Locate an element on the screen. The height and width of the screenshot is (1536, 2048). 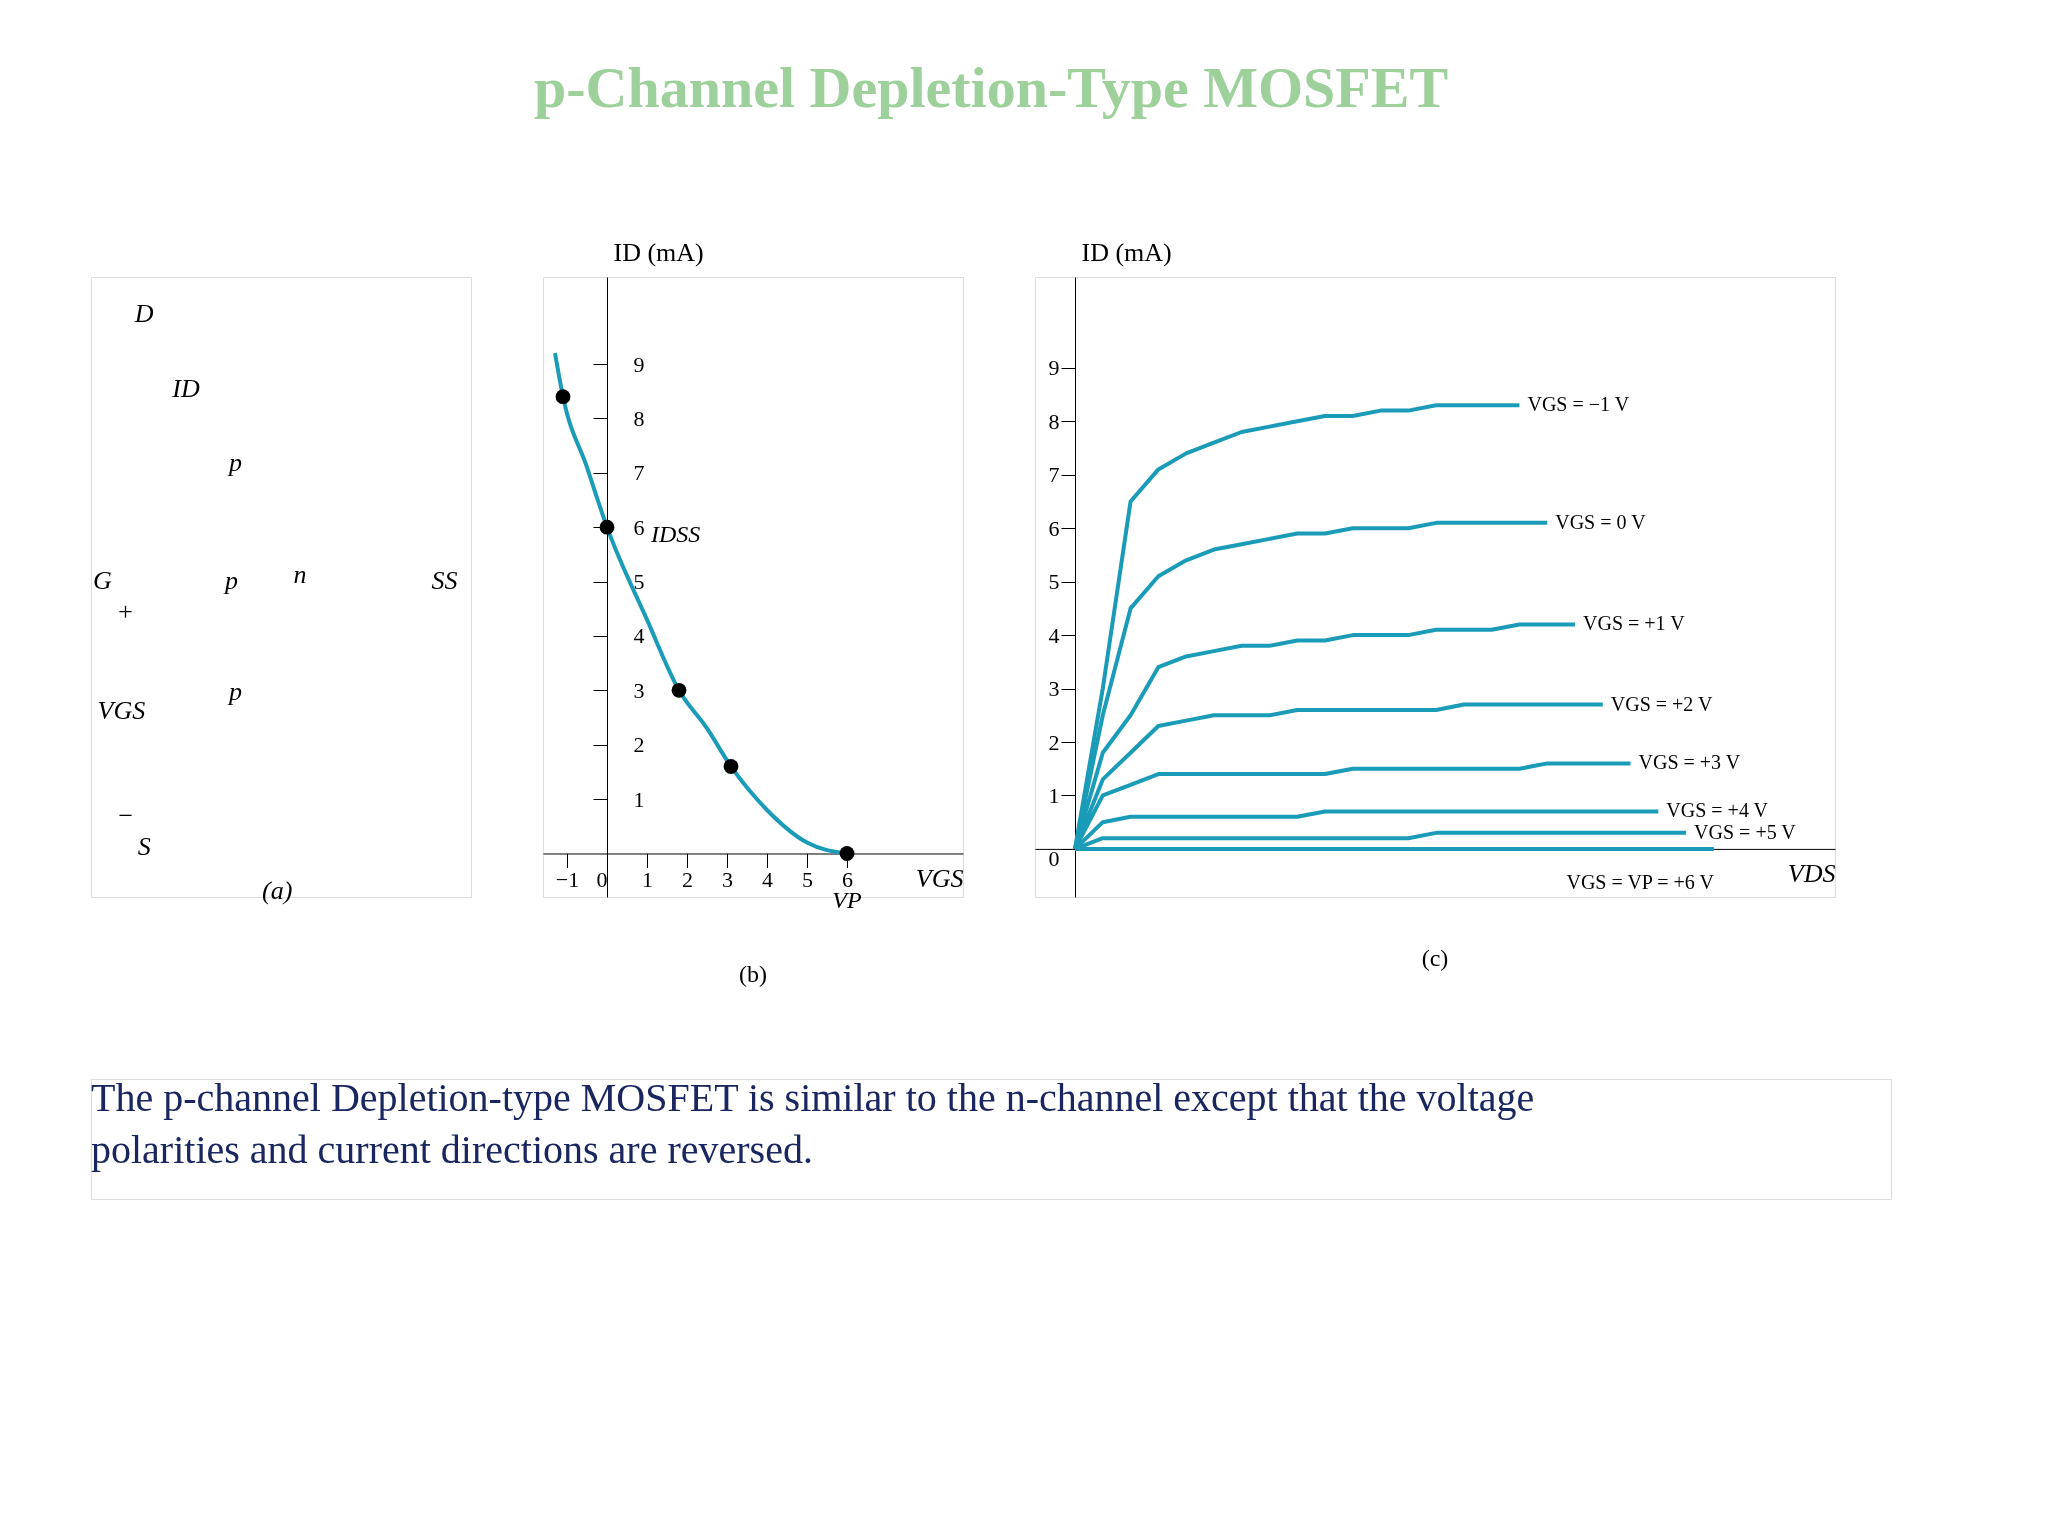
text: n is located at coordinates (300, 574).